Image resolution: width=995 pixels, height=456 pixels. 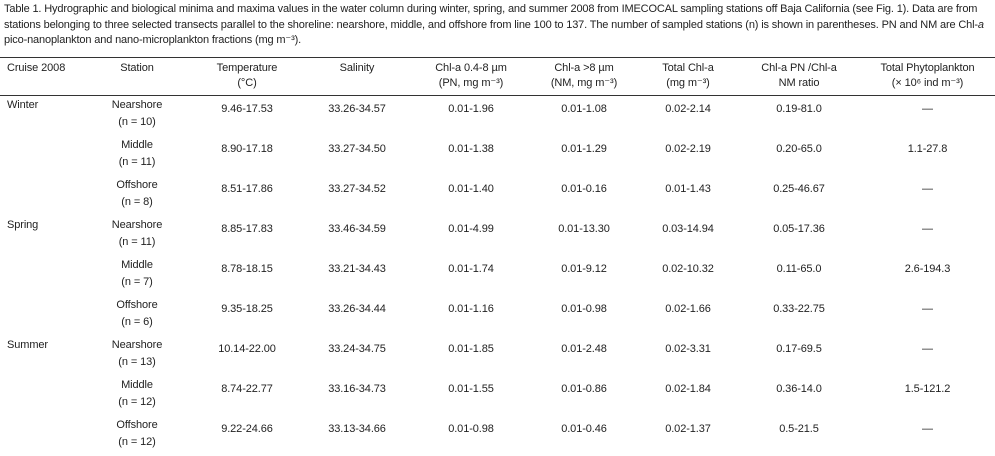 I want to click on value-cell: 8.90-17.18, so click(x=247, y=156).